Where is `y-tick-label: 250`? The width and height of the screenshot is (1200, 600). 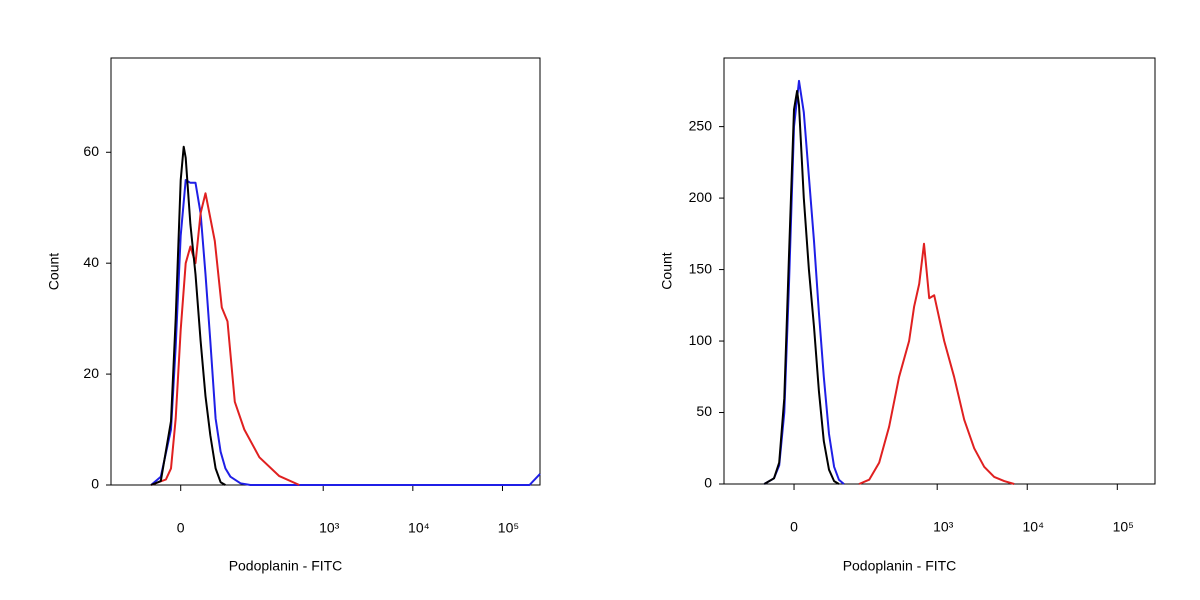 y-tick-label: 250 is located at coordinates (701, 125).